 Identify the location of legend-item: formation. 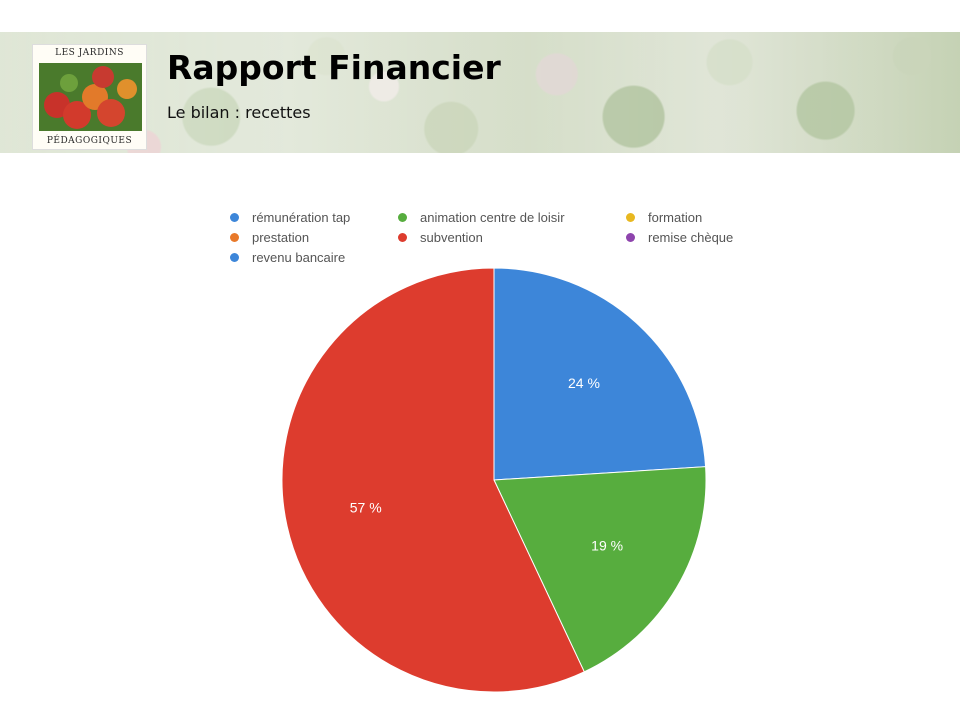
(664, 217).